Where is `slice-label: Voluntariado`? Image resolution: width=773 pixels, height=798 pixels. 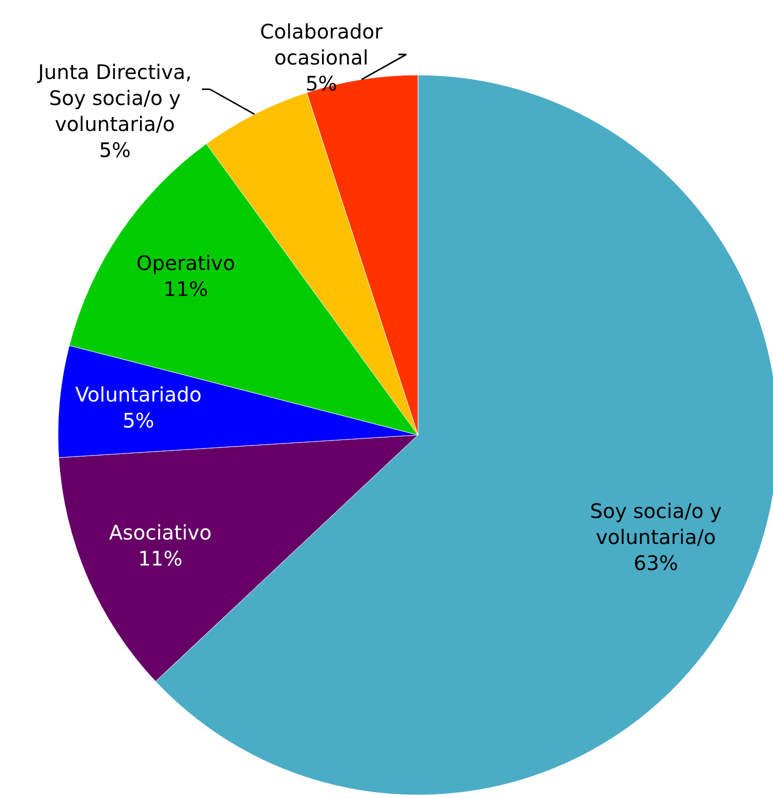 slice-label: Voluntariado is located at coordinates (138, 394).